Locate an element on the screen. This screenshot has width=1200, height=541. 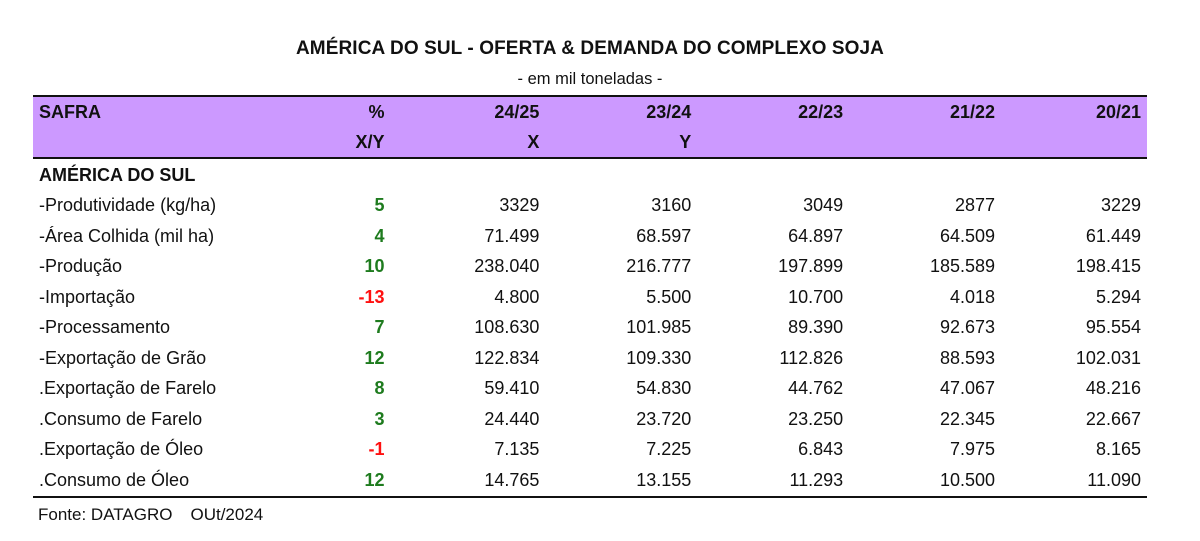
header-2021: 20/21 is located at coordinates (1118, 111).